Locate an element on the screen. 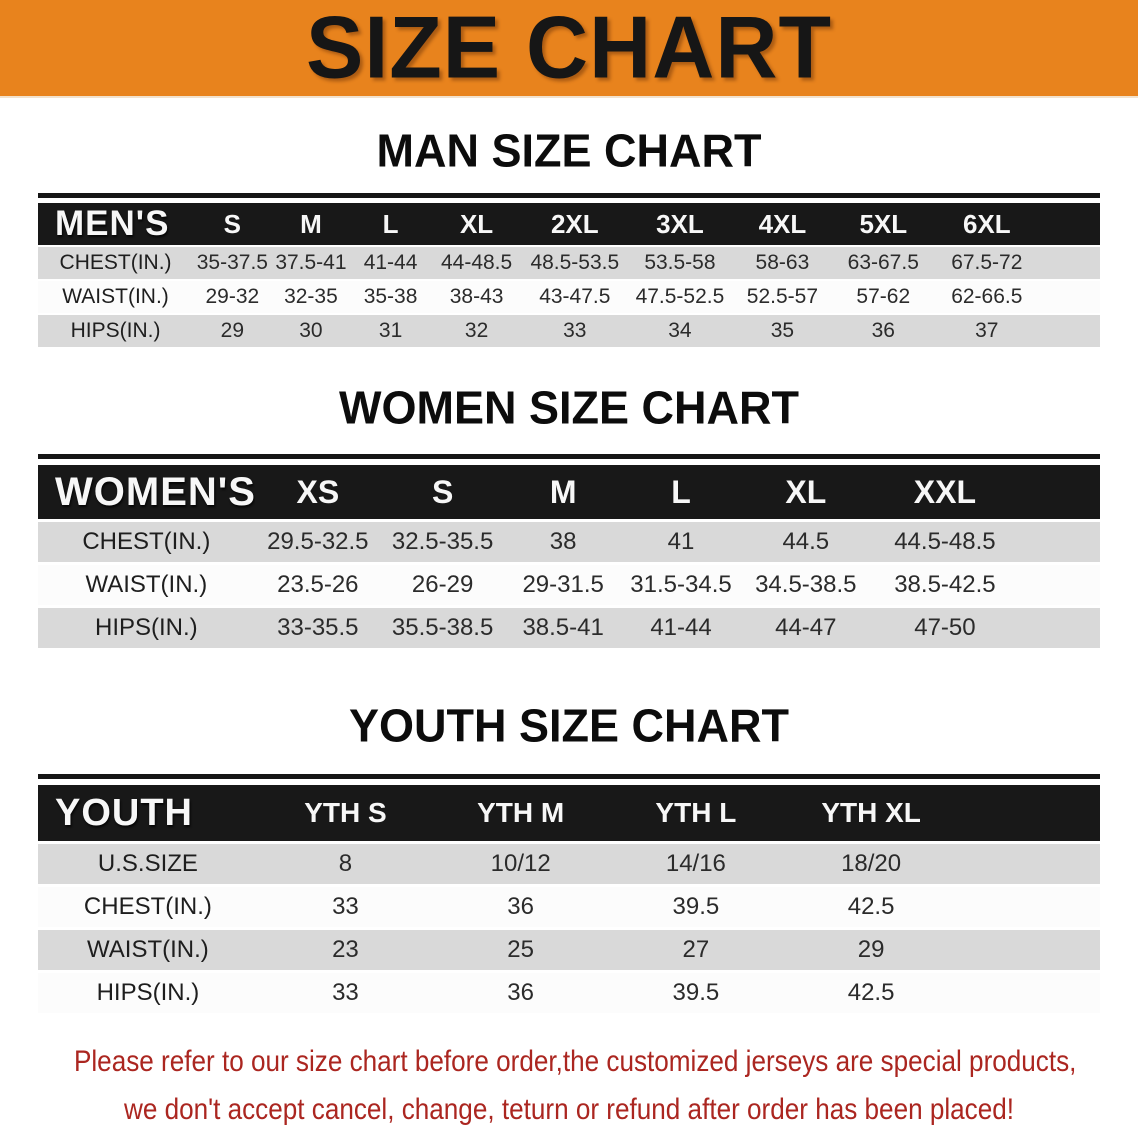 The width and height of the screenshot is (1138, 1134). size-column-header: 6XL is located at coordinates (987, 224).